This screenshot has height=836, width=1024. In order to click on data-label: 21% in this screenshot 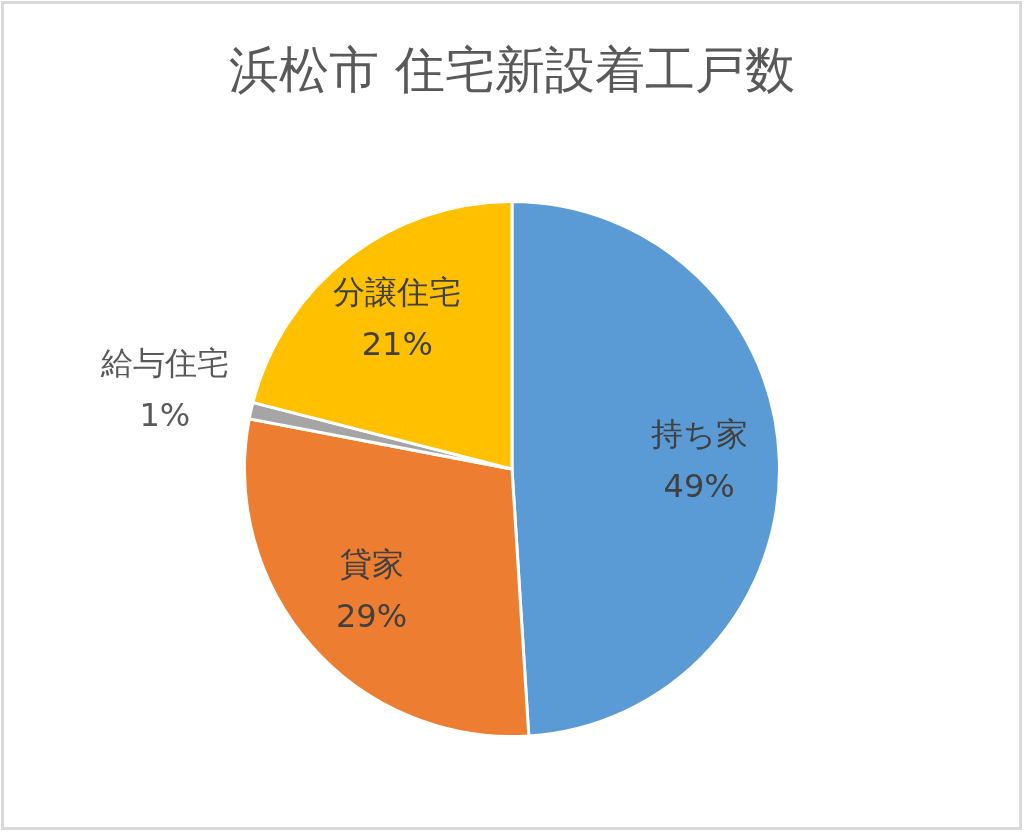, I will do `click(397, 344)`.